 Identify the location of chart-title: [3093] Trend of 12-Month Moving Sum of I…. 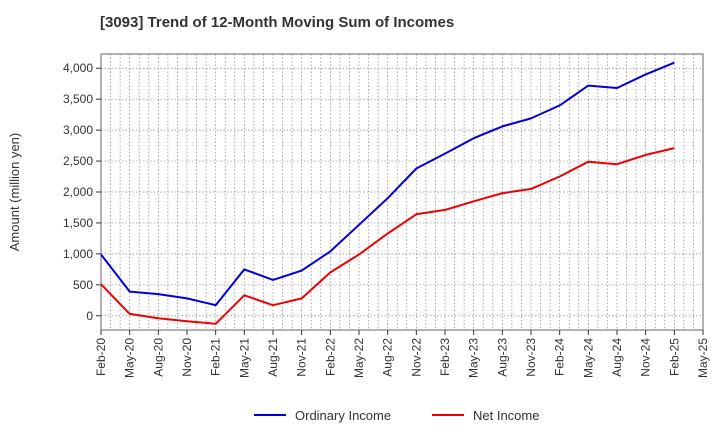
(277, 22).